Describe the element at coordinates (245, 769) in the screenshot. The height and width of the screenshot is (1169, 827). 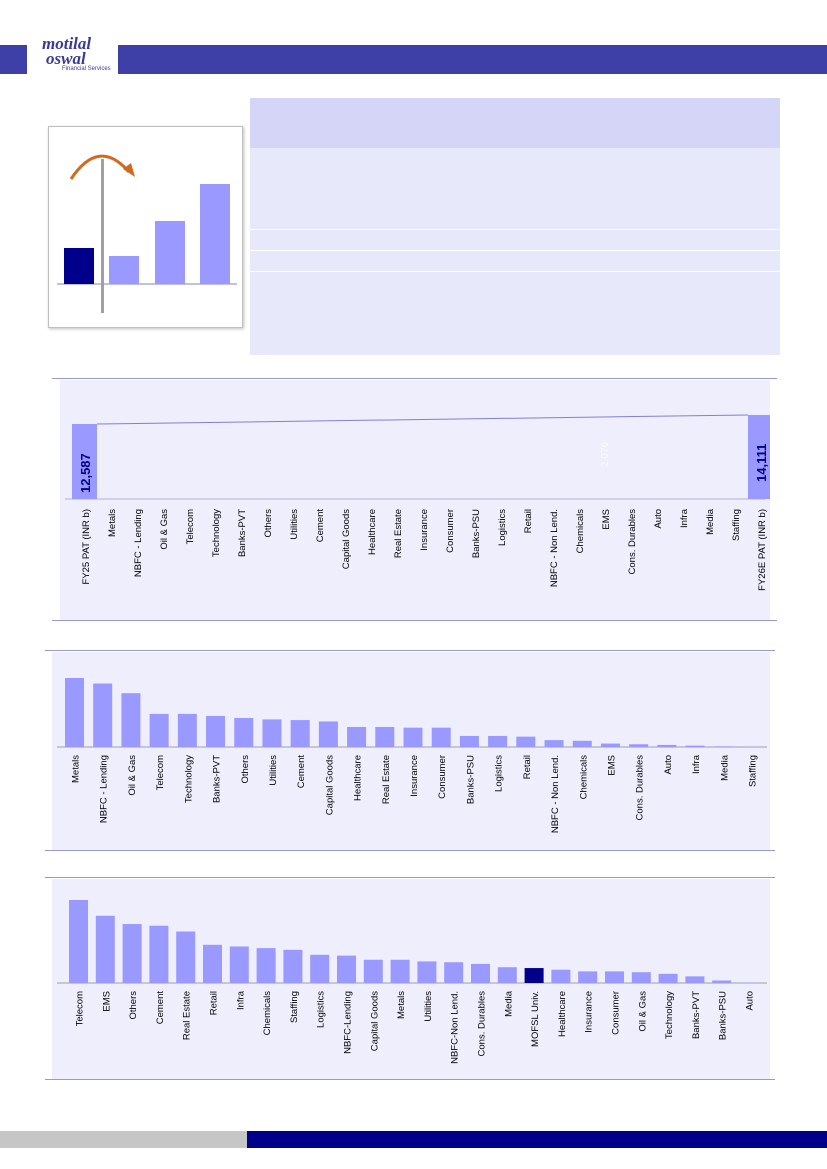
I see `chart2-tick-label: Others` at that location.